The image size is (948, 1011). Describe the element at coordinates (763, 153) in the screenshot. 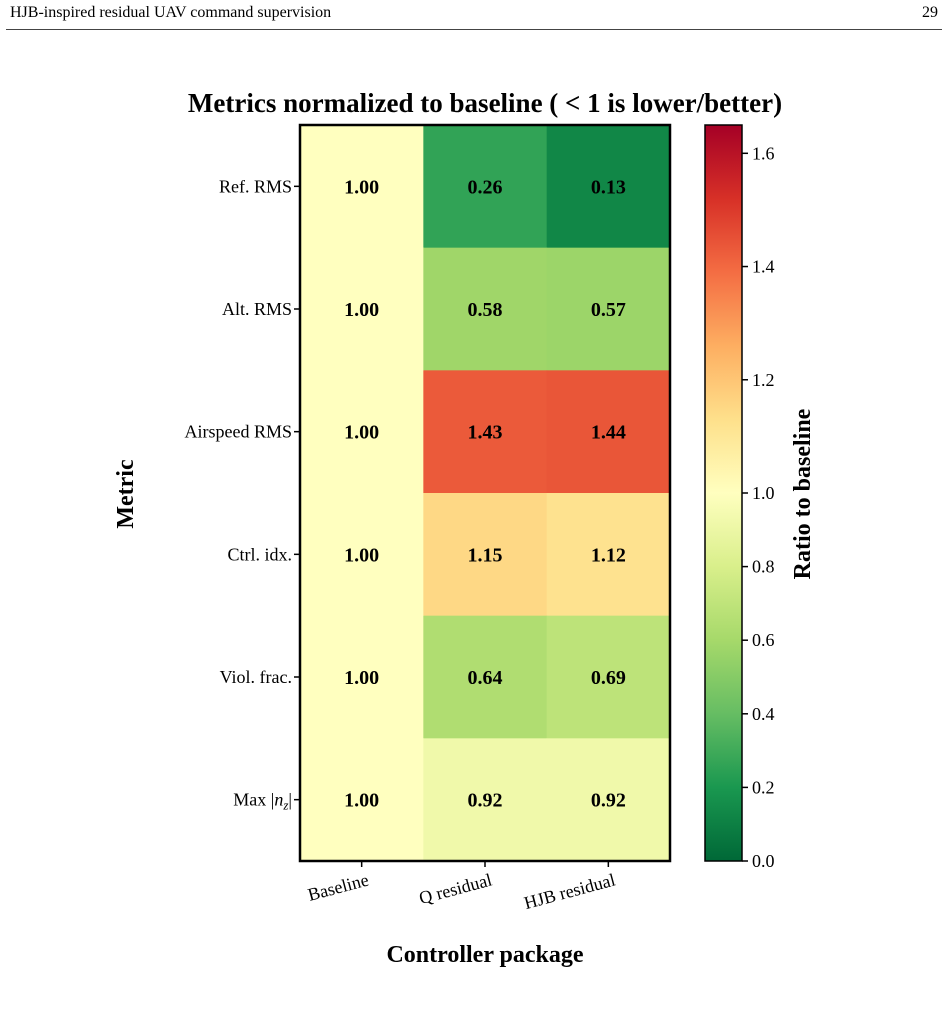

I see `colorbar-tick-label: 1.6` at that location.